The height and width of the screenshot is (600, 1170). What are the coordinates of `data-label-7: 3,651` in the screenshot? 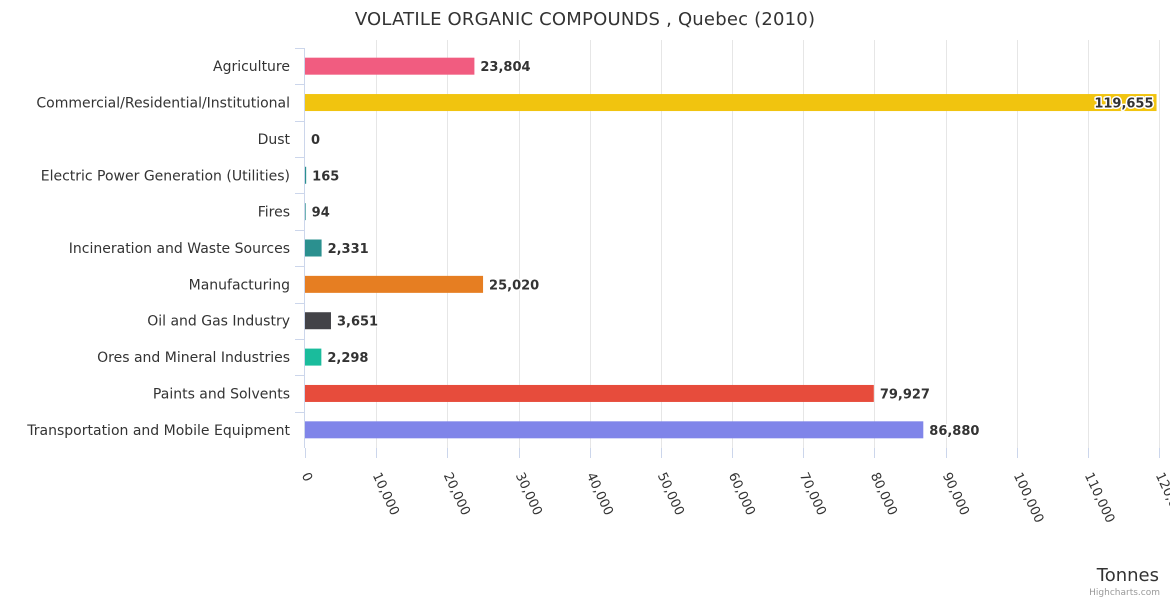 It's located at (357, 322).